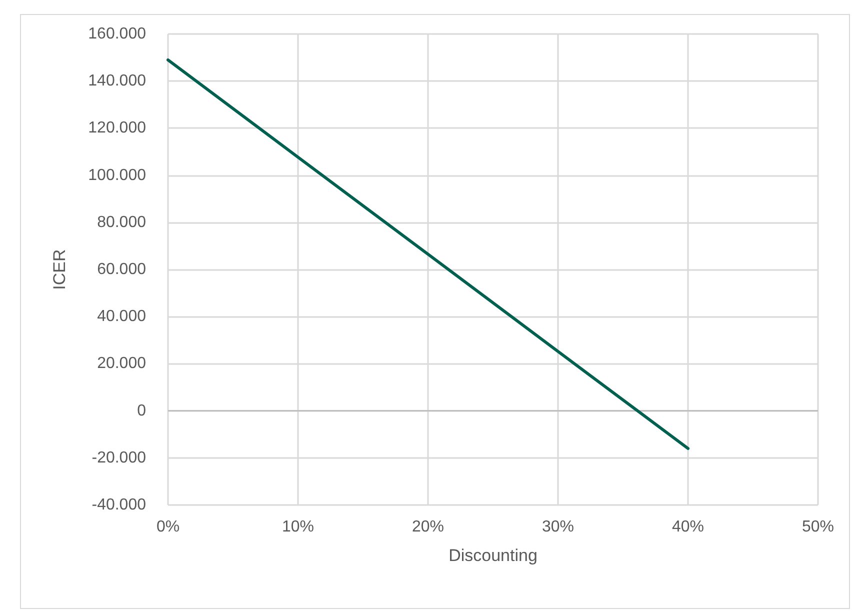  I want to click on y-tick-label: -40.000, so click(119, 505).